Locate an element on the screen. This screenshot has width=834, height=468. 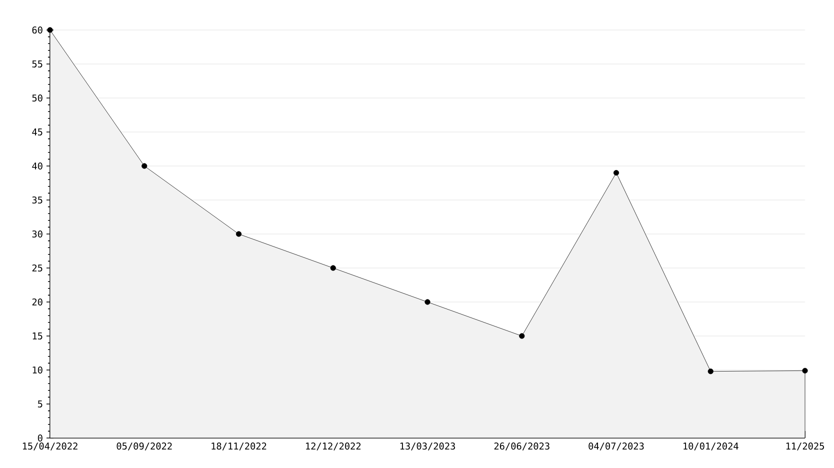
x-tick-label: 11/2025 is located at coordinates (805, 446).